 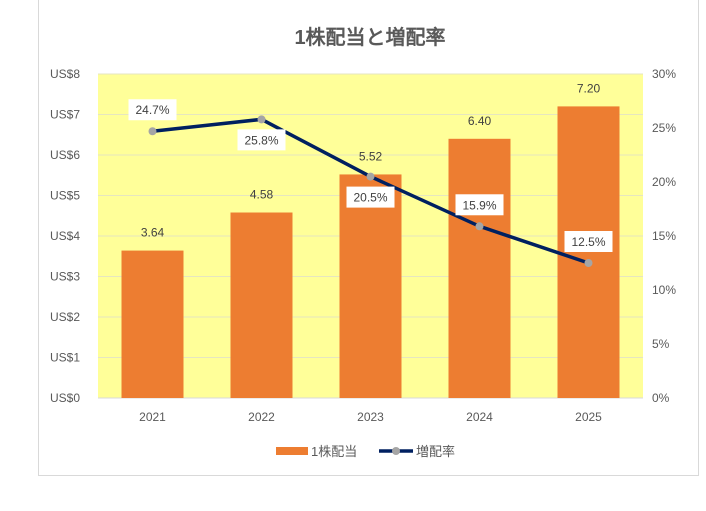 What do you see at coordinates (65, 236) in the screenshot?
I see `y-left-tick-label: US$4` at bounding box center [65, 236].